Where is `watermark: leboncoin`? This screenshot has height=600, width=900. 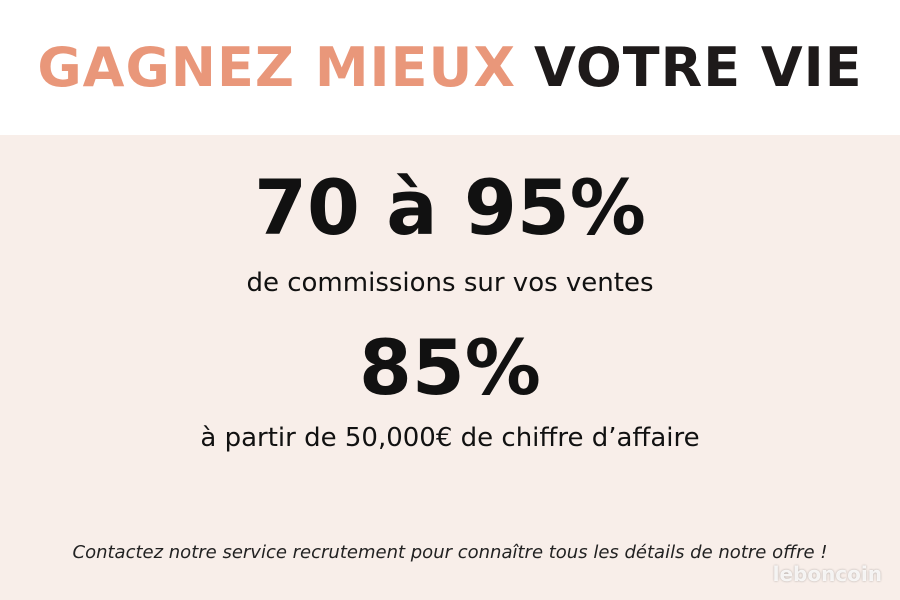 watermark: leboncoin is located at coordinates (827, 574).